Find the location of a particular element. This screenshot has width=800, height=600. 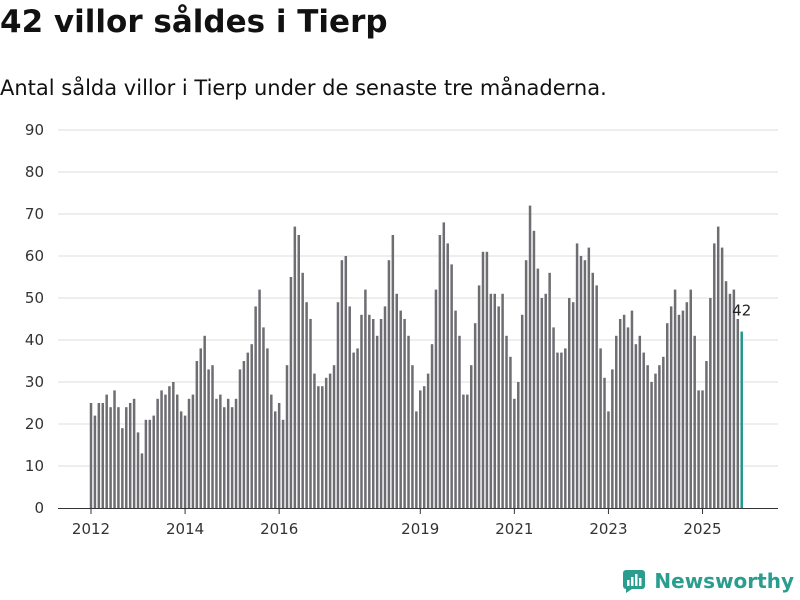

y-tick-label: 90 is located at coordinates (34, 130).